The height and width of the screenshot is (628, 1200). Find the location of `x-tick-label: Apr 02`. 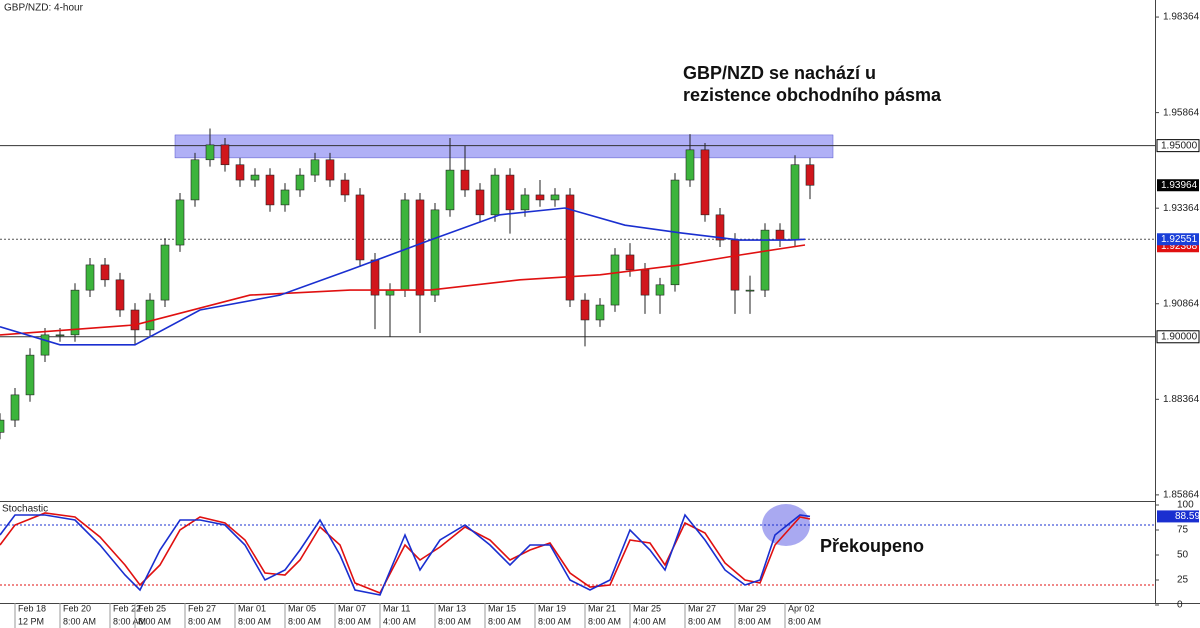

x-tick-label: Apr 02 is located at coordinates (801, 608).